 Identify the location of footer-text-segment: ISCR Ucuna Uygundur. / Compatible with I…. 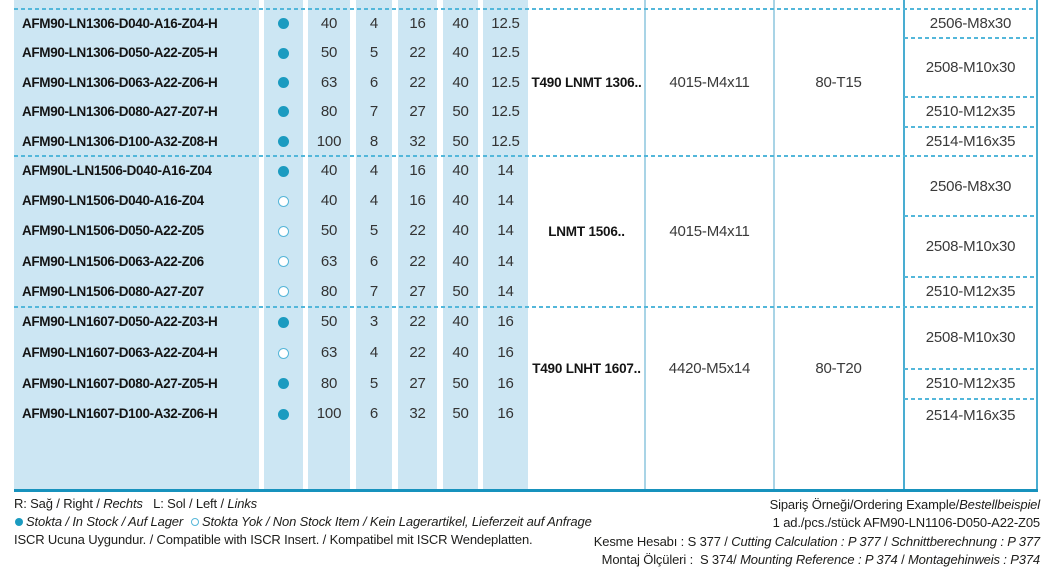
(273, 539).